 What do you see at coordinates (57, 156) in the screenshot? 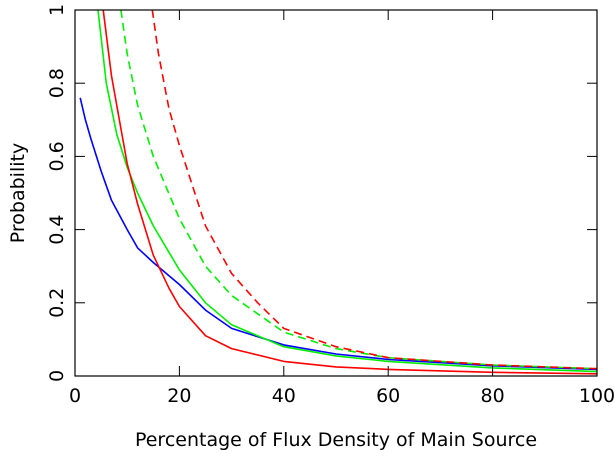
I see `y-tick-label: 0.6` at bounding box center [57, 156].